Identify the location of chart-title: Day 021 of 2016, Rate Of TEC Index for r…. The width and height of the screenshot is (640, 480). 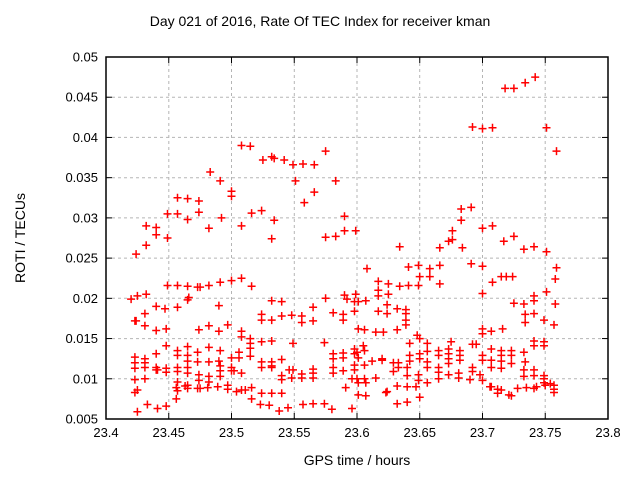
(320, 21).